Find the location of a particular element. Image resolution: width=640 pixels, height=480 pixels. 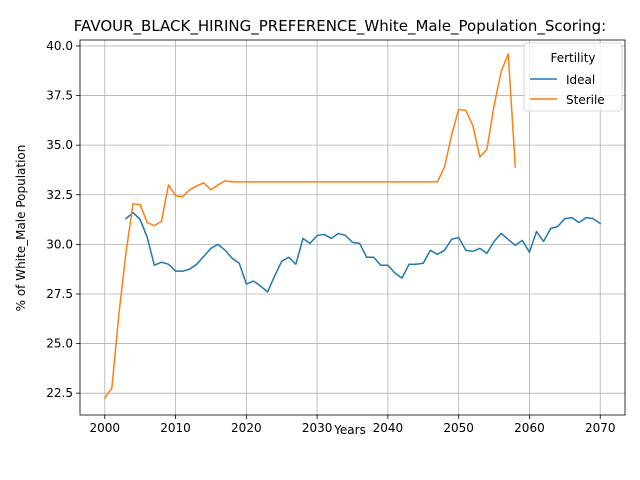

y-tick-label: 32.5 is located at coordinates (59, 195).